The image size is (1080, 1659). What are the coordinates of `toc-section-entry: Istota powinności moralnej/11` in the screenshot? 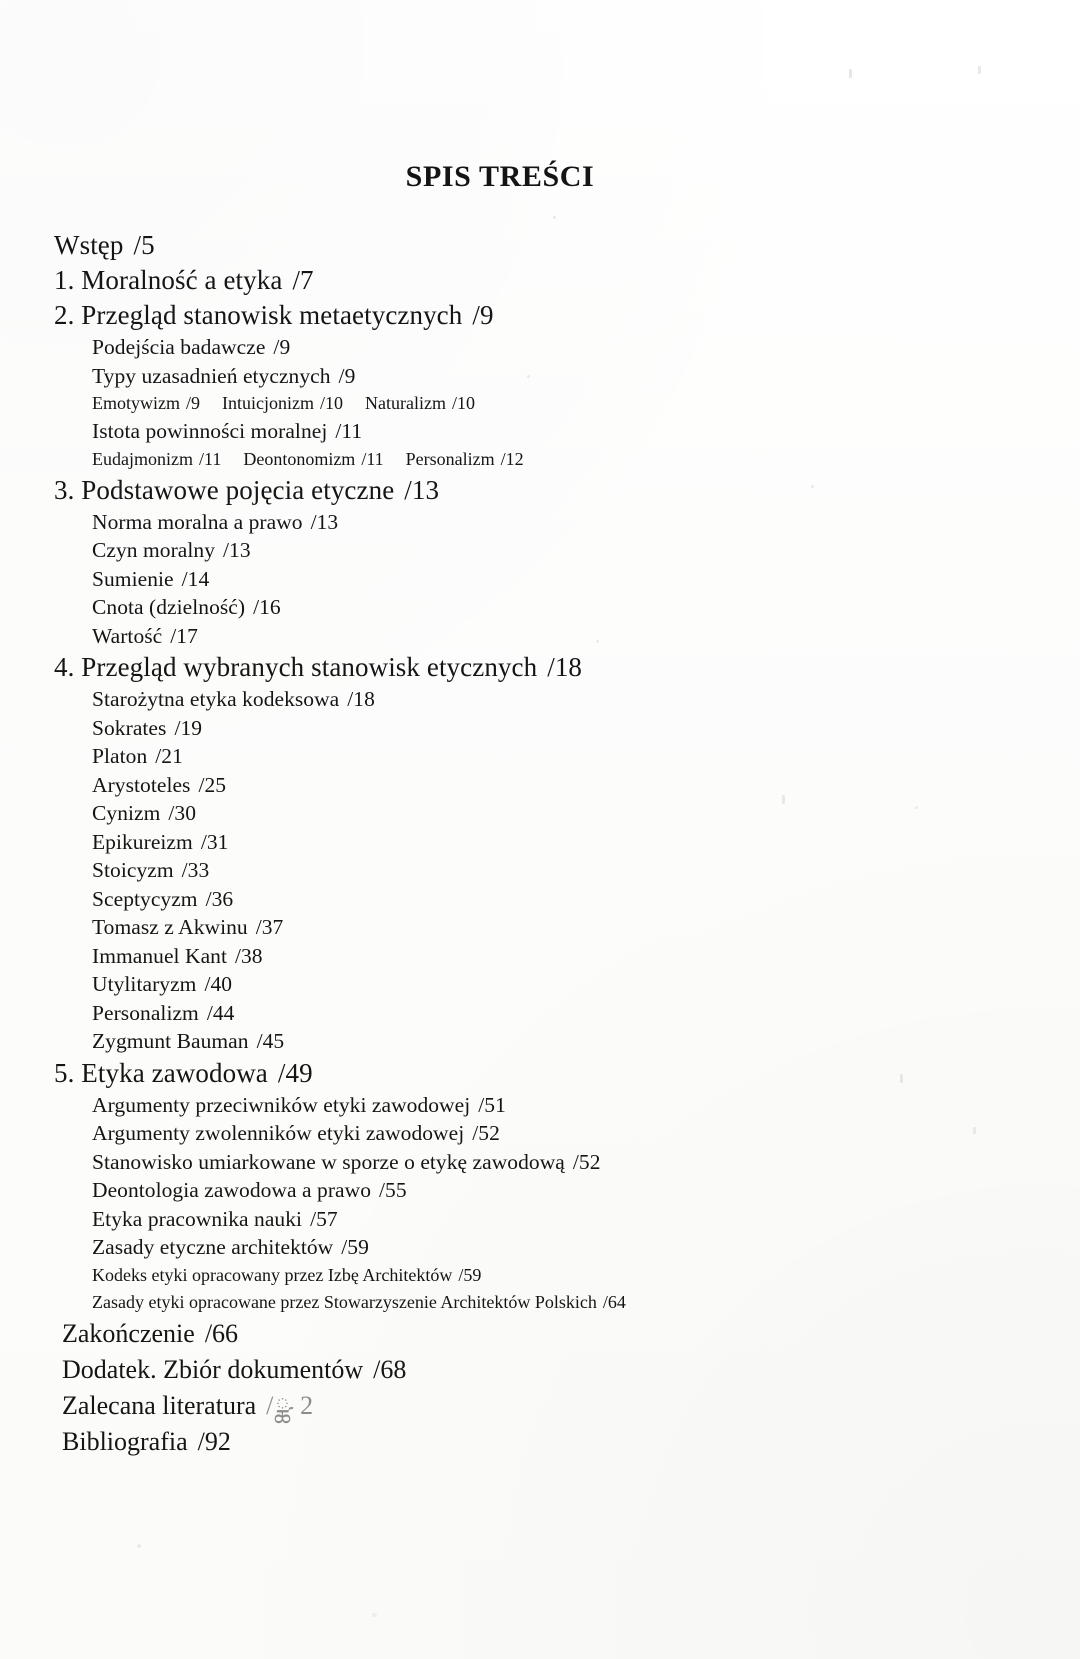 It's located at (553, 431).